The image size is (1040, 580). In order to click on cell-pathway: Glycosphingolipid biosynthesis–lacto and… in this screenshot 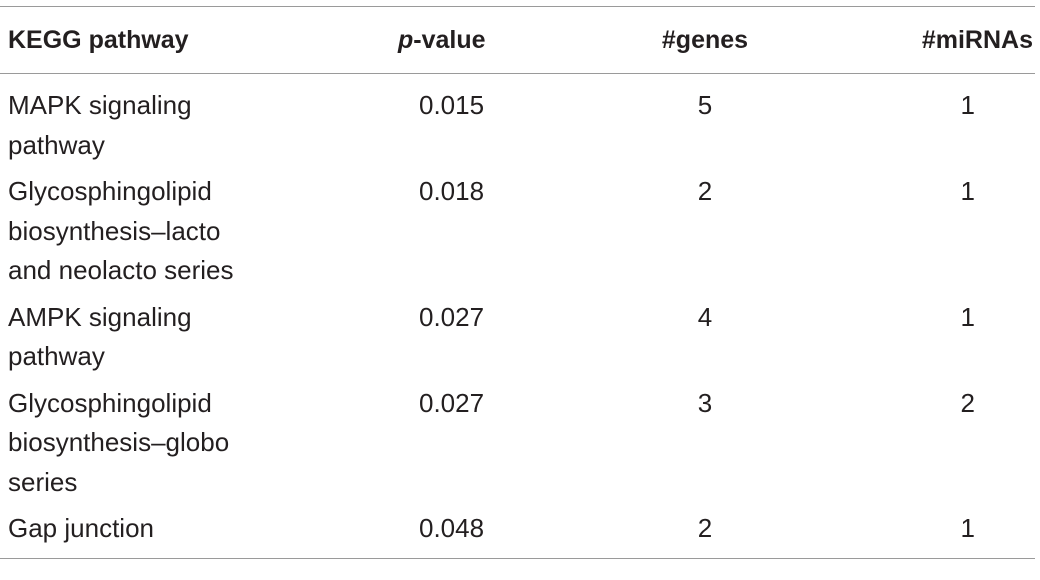, I will do `click(121, 230)`.